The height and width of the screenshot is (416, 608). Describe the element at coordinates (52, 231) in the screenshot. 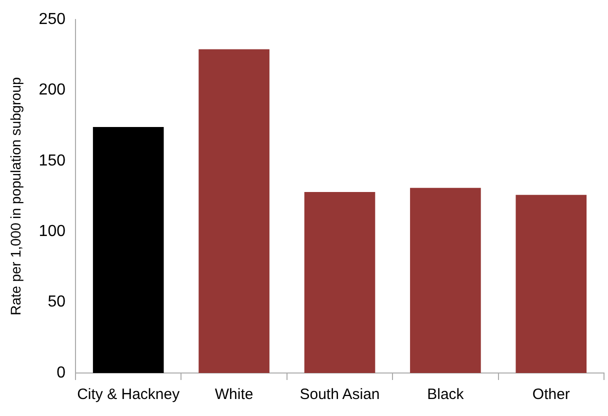

I see `y-tick-label: 100` at that location.